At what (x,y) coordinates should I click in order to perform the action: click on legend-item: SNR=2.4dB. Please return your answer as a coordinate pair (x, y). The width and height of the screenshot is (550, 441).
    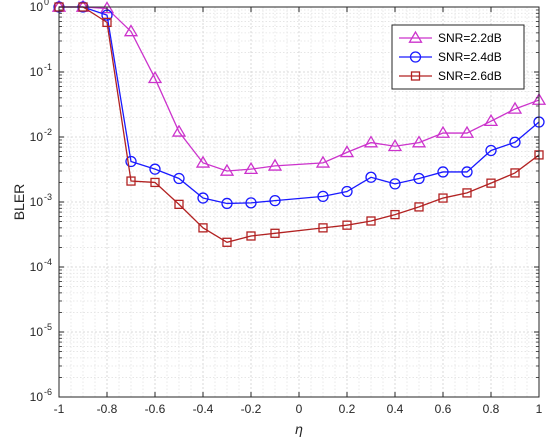
    Looking at the image, I should click on (450, 57).